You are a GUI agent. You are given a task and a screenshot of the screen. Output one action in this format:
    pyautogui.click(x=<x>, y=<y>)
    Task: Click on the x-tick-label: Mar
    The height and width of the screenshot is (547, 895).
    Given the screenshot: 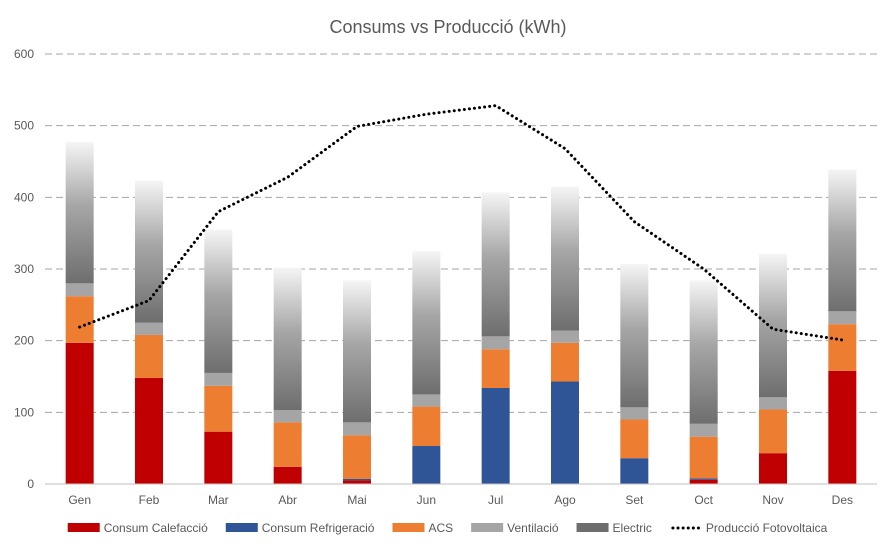 What is the action you would take?
    pyautogui.click(x=218, y=500)
    